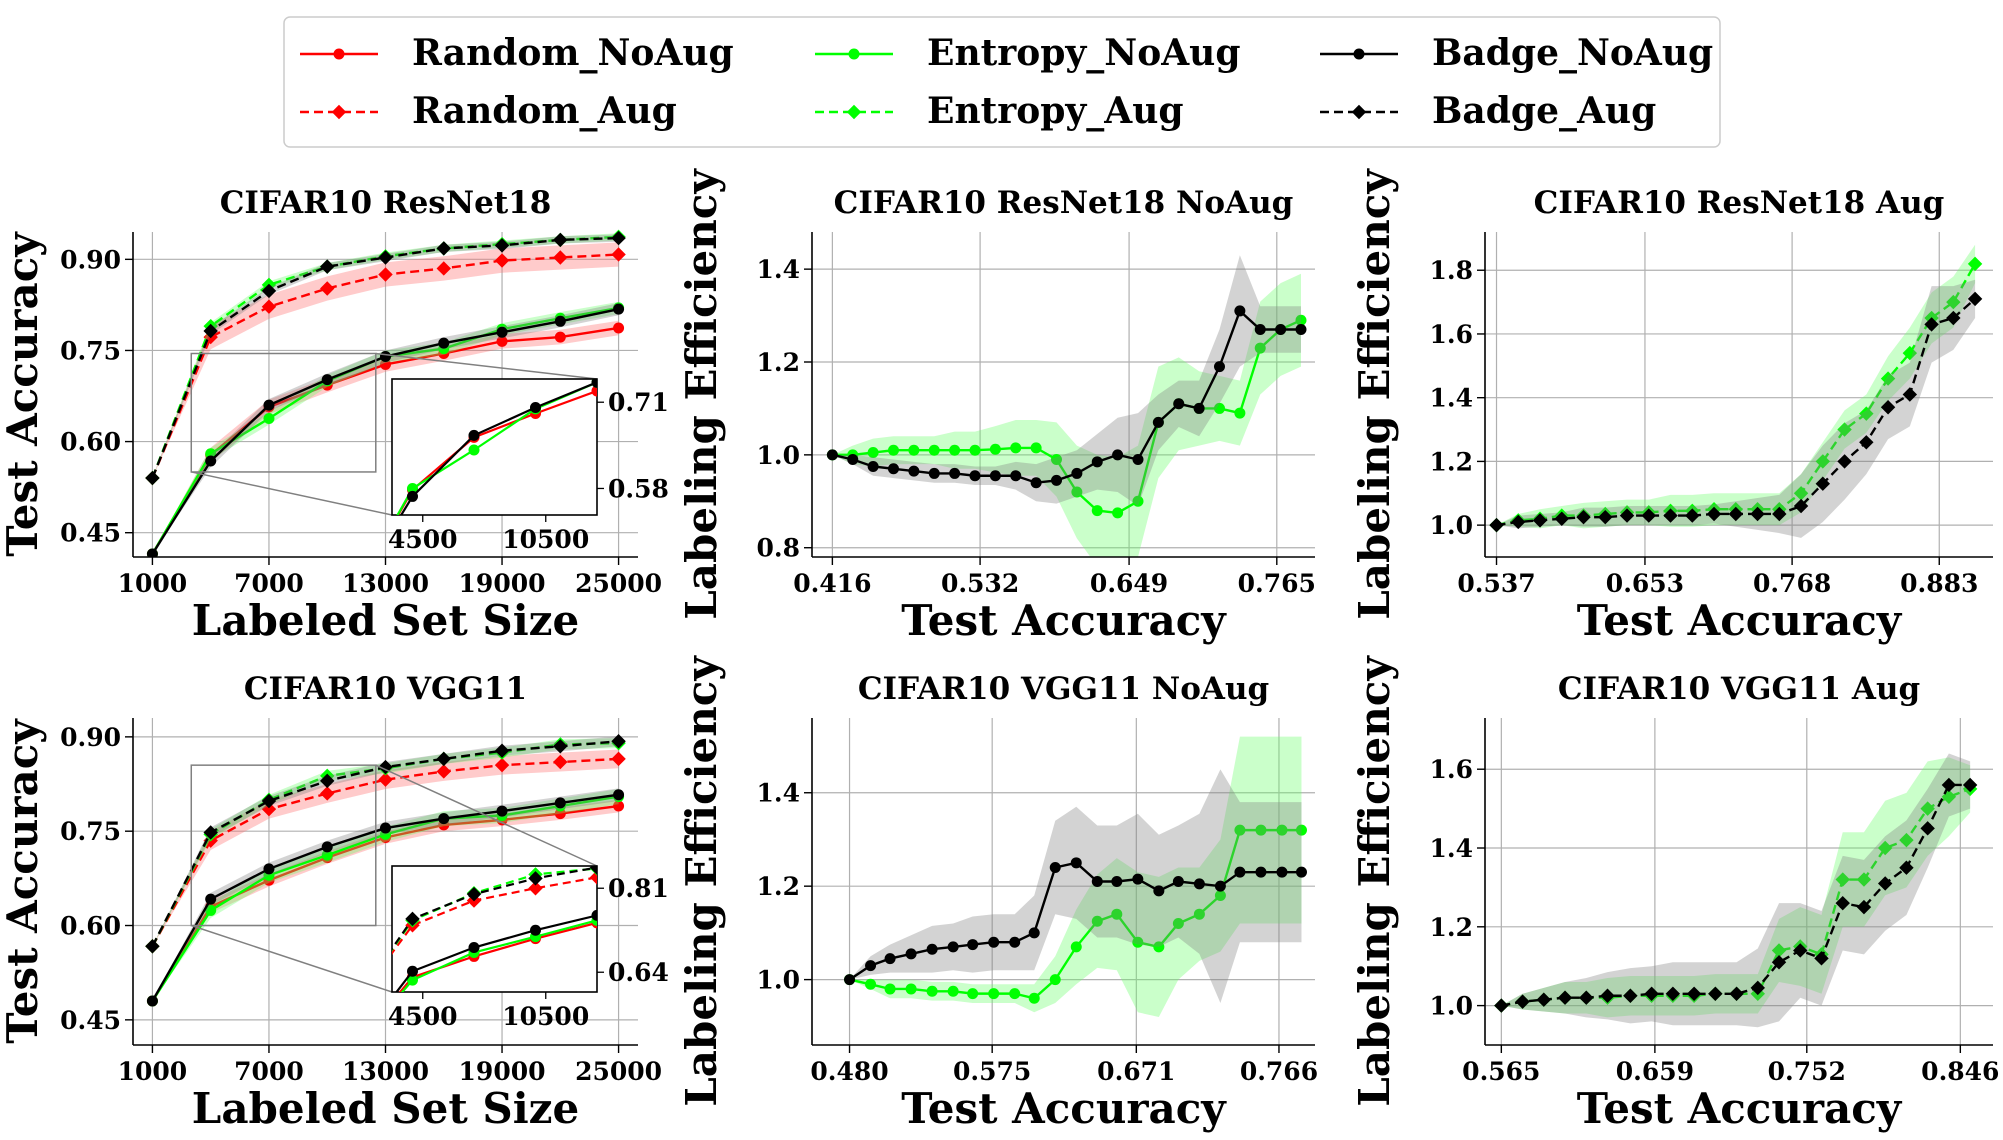 The width and height of the screenshot is (2003, 1140). What do you see at coordinates (1064, 203) in the screenshot?
I see `chart-title: CIFAR10 ResNet18 NoAug` at bounding box center [1064, 203].